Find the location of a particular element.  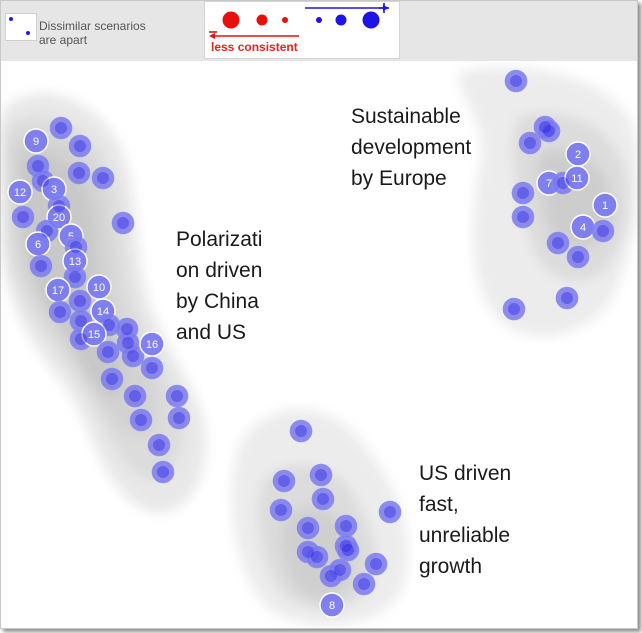

scenario-point-label: 7 is located at coordinates (549, 184).